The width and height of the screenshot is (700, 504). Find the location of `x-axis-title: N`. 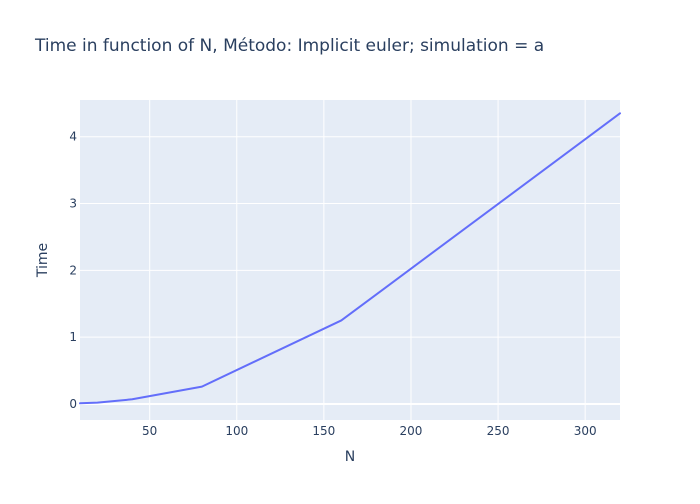

x-axis-title: N is located at coordinates (350, 457).